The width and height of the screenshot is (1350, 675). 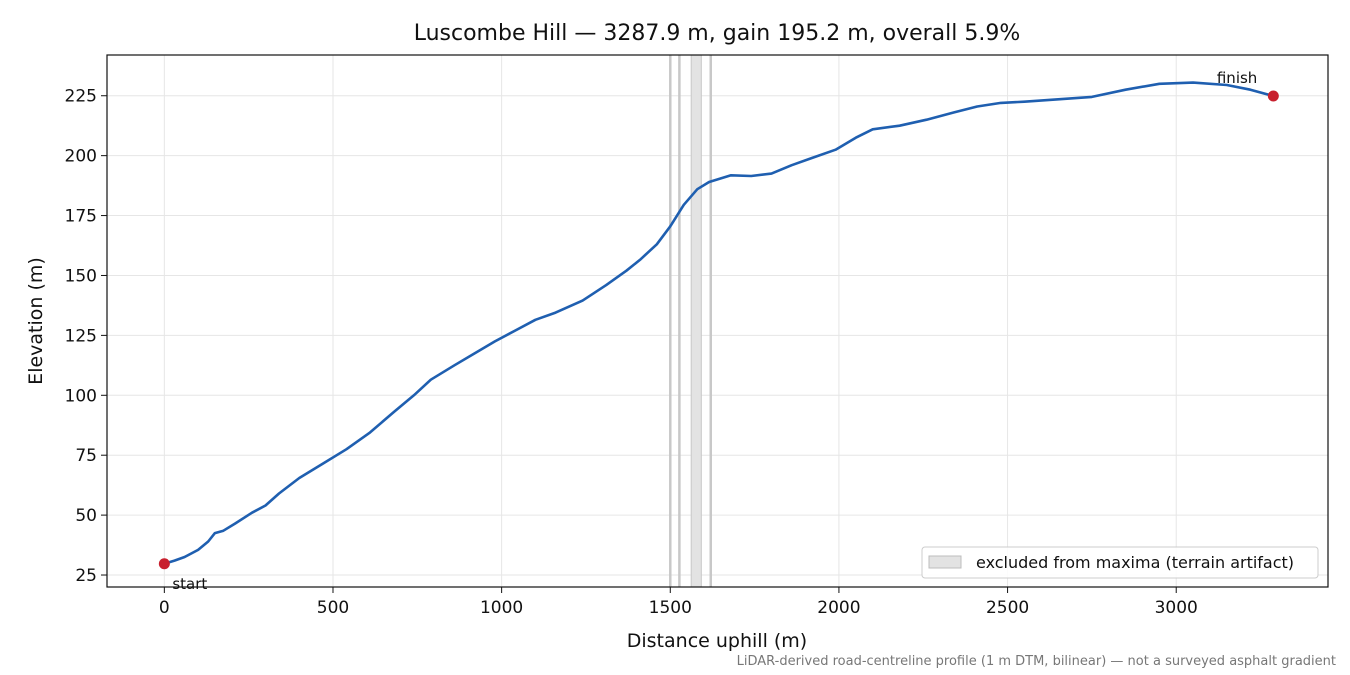 I want to click on y-tick-label: 125, so click(x=81, y=336).